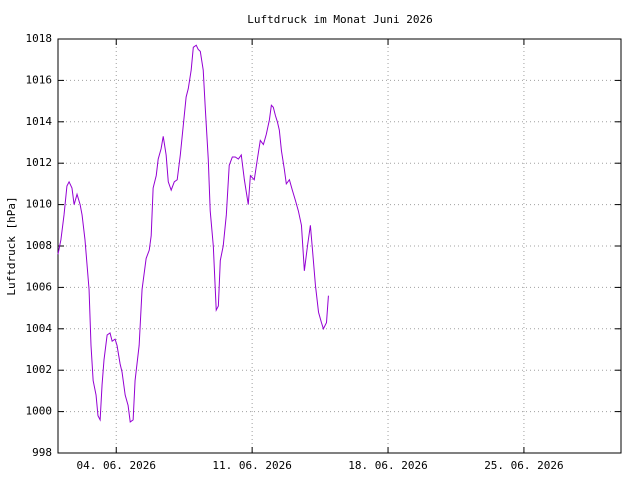 The image size is (640, 480). I want to click on x-tick-label: 18. 06. 2026, so click(387, 465).